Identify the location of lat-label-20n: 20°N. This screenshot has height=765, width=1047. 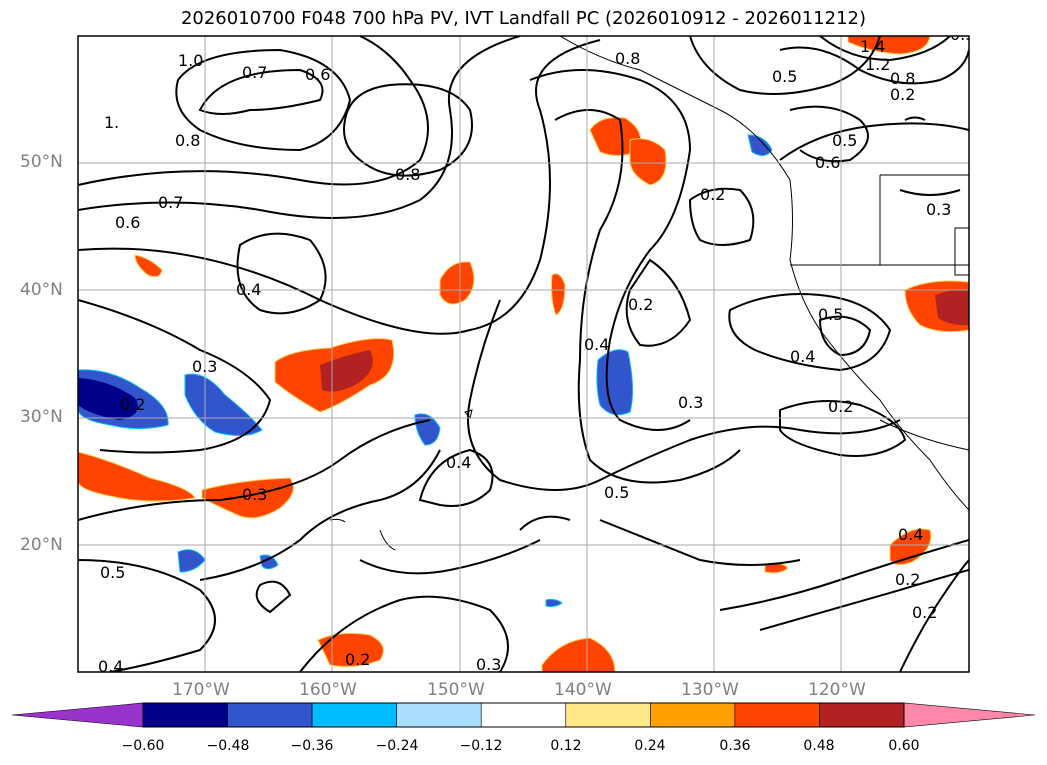
(41, 545).